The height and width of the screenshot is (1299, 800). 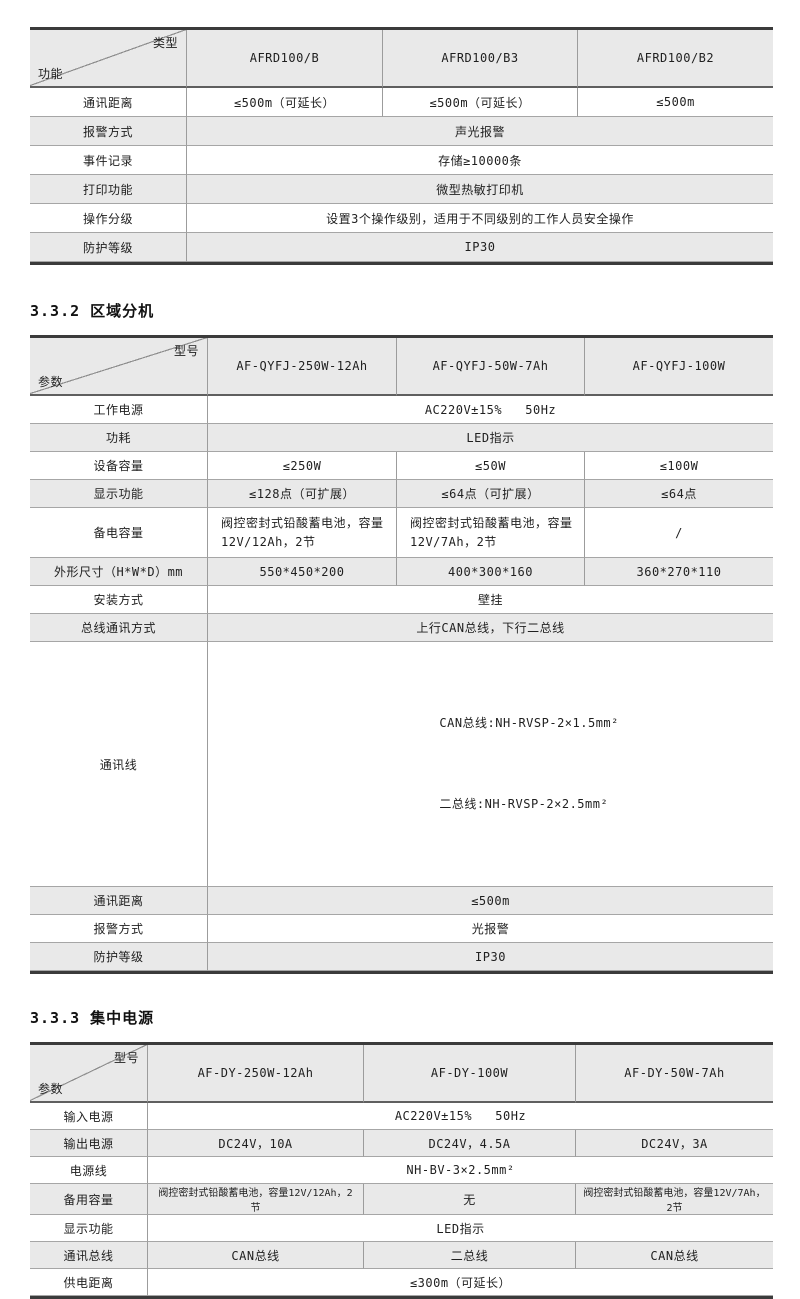 What do you see at coordinates (119, 466) in the screenshot?
I see `row-label: 设备容量` at bounding box center [119, 466].